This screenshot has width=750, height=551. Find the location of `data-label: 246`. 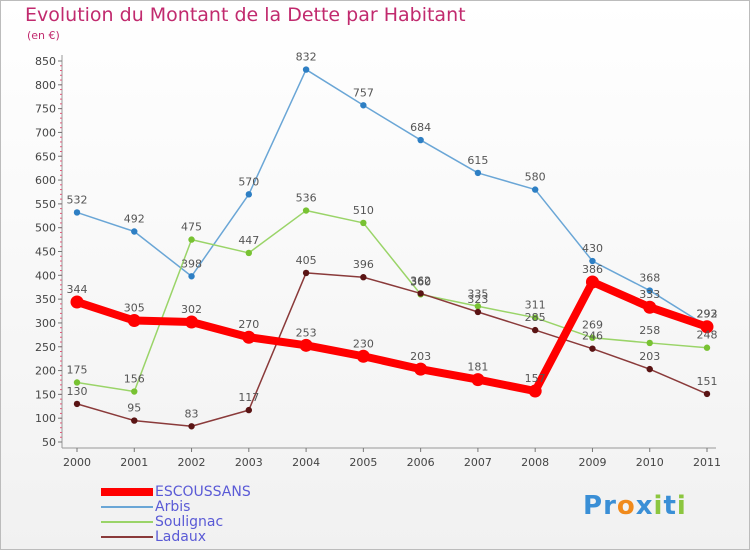

data-label: 246 is located at coordinates (592, 336).